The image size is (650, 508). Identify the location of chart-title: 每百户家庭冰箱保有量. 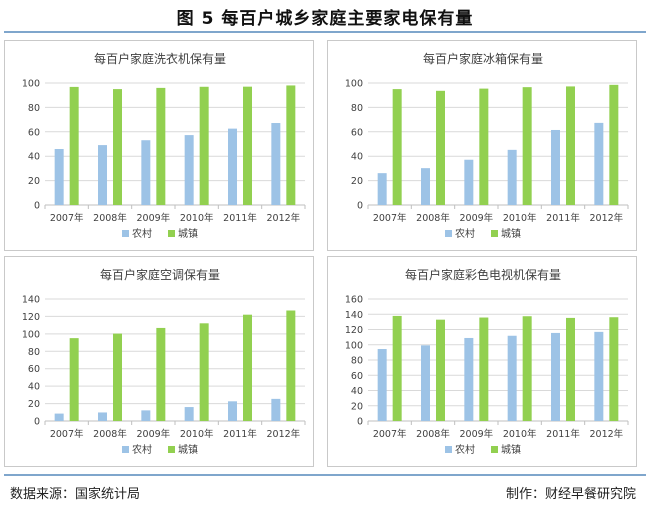
(483, 58).